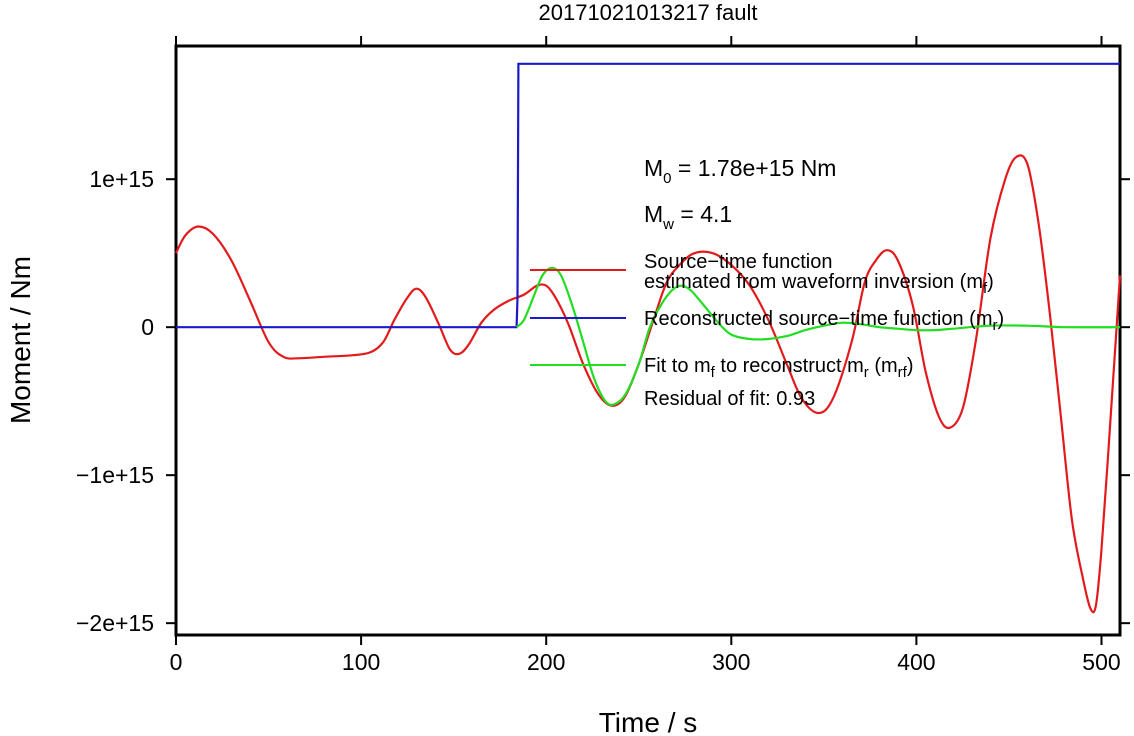 The height and width of the screenshot is (736, 1134). I want to click on x-tick-label: 400, so click(916, 662).